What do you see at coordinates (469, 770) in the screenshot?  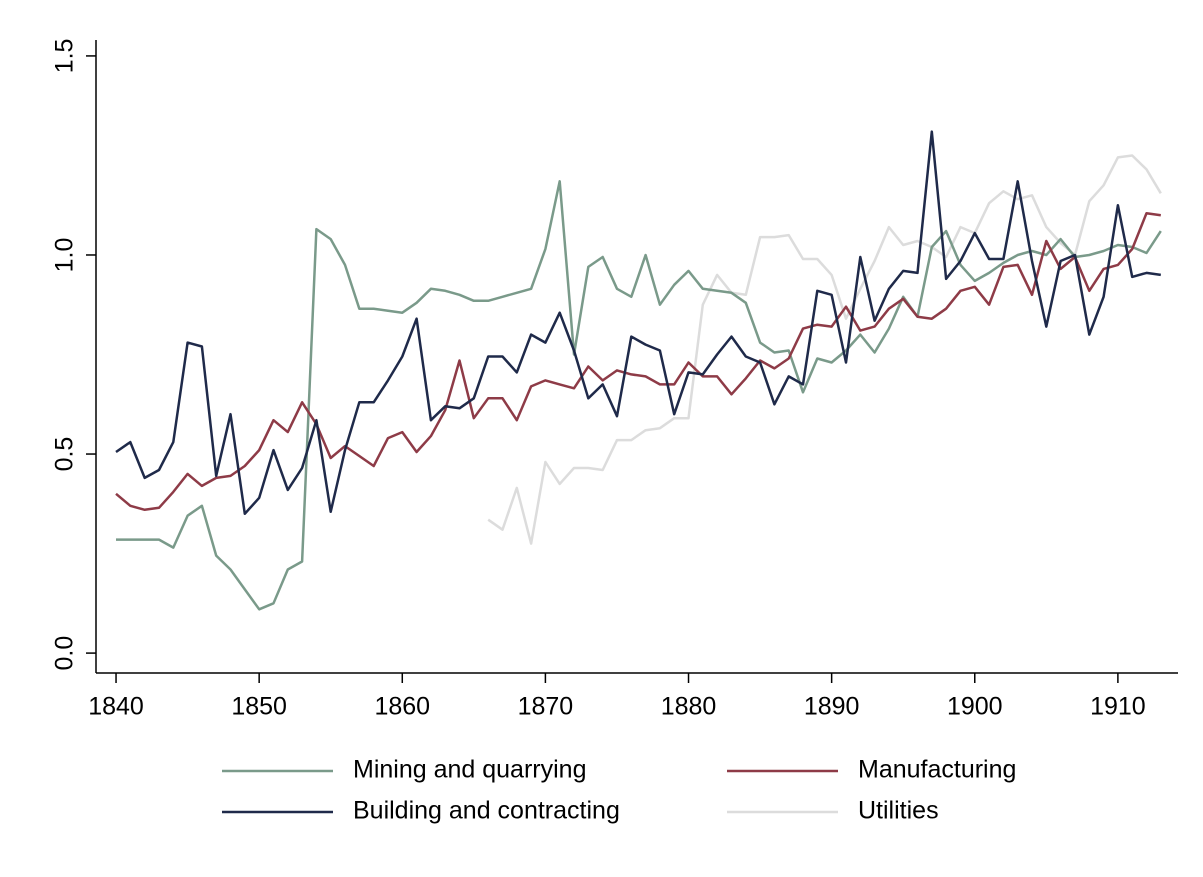 I see `legend-label: Mining and quarrying` at bounding box center [469, 770].